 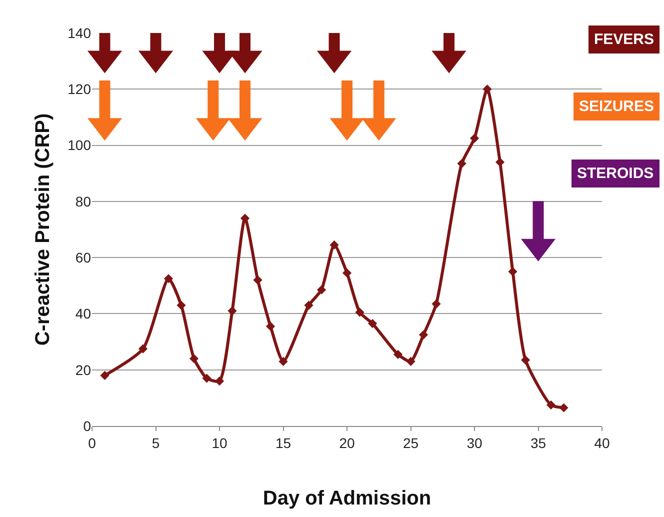 What do you see at coordinates (616, 106) in the screenshot?
I see `text: SEIZURES` at bounding box center [616, 106].